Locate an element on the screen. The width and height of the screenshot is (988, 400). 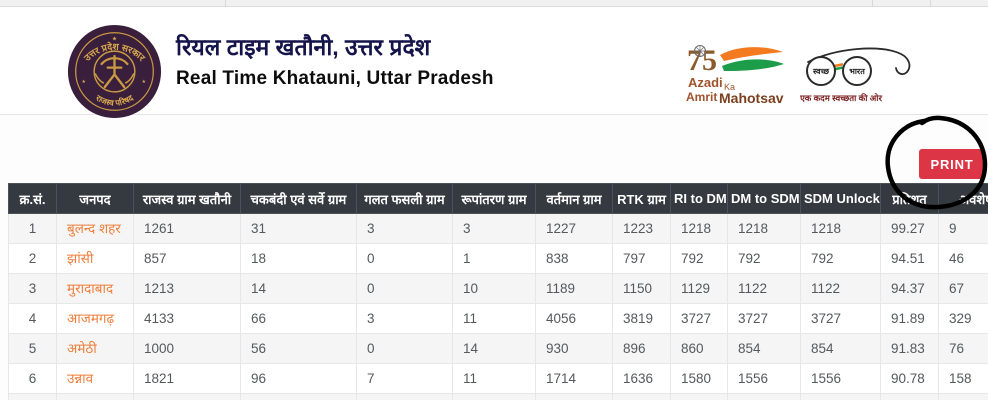
value-cell: 67 is located at coordinates (963, 288).